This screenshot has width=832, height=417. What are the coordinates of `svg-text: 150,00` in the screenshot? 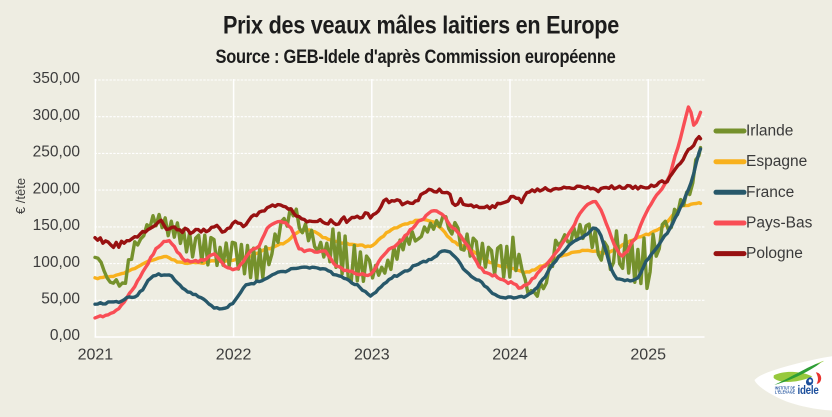 It's located at (57, 225).